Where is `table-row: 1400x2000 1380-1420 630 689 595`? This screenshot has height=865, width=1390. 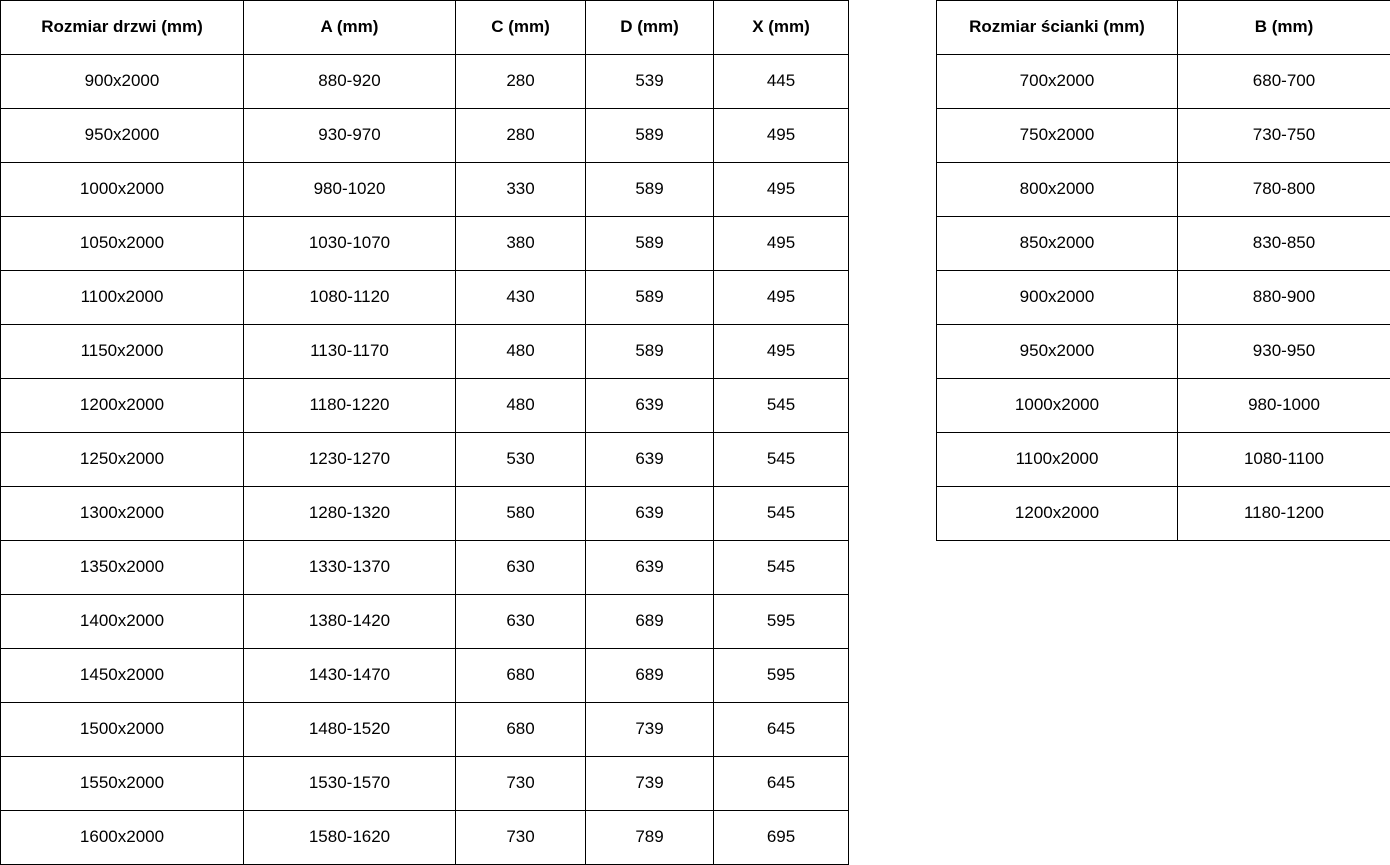
table-row: 1400x2000 1380-1420 630 689 595 is located at coordinates (424, 621).